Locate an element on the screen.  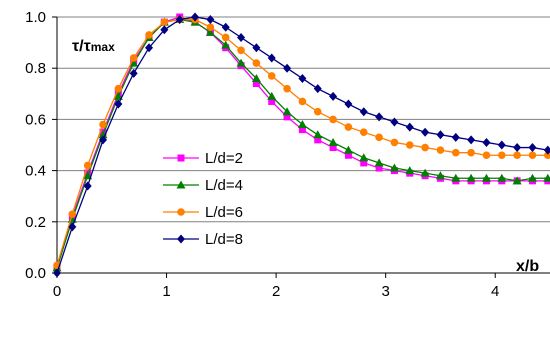
legend-label: L/d=6 is located at coordinates (224, 212).